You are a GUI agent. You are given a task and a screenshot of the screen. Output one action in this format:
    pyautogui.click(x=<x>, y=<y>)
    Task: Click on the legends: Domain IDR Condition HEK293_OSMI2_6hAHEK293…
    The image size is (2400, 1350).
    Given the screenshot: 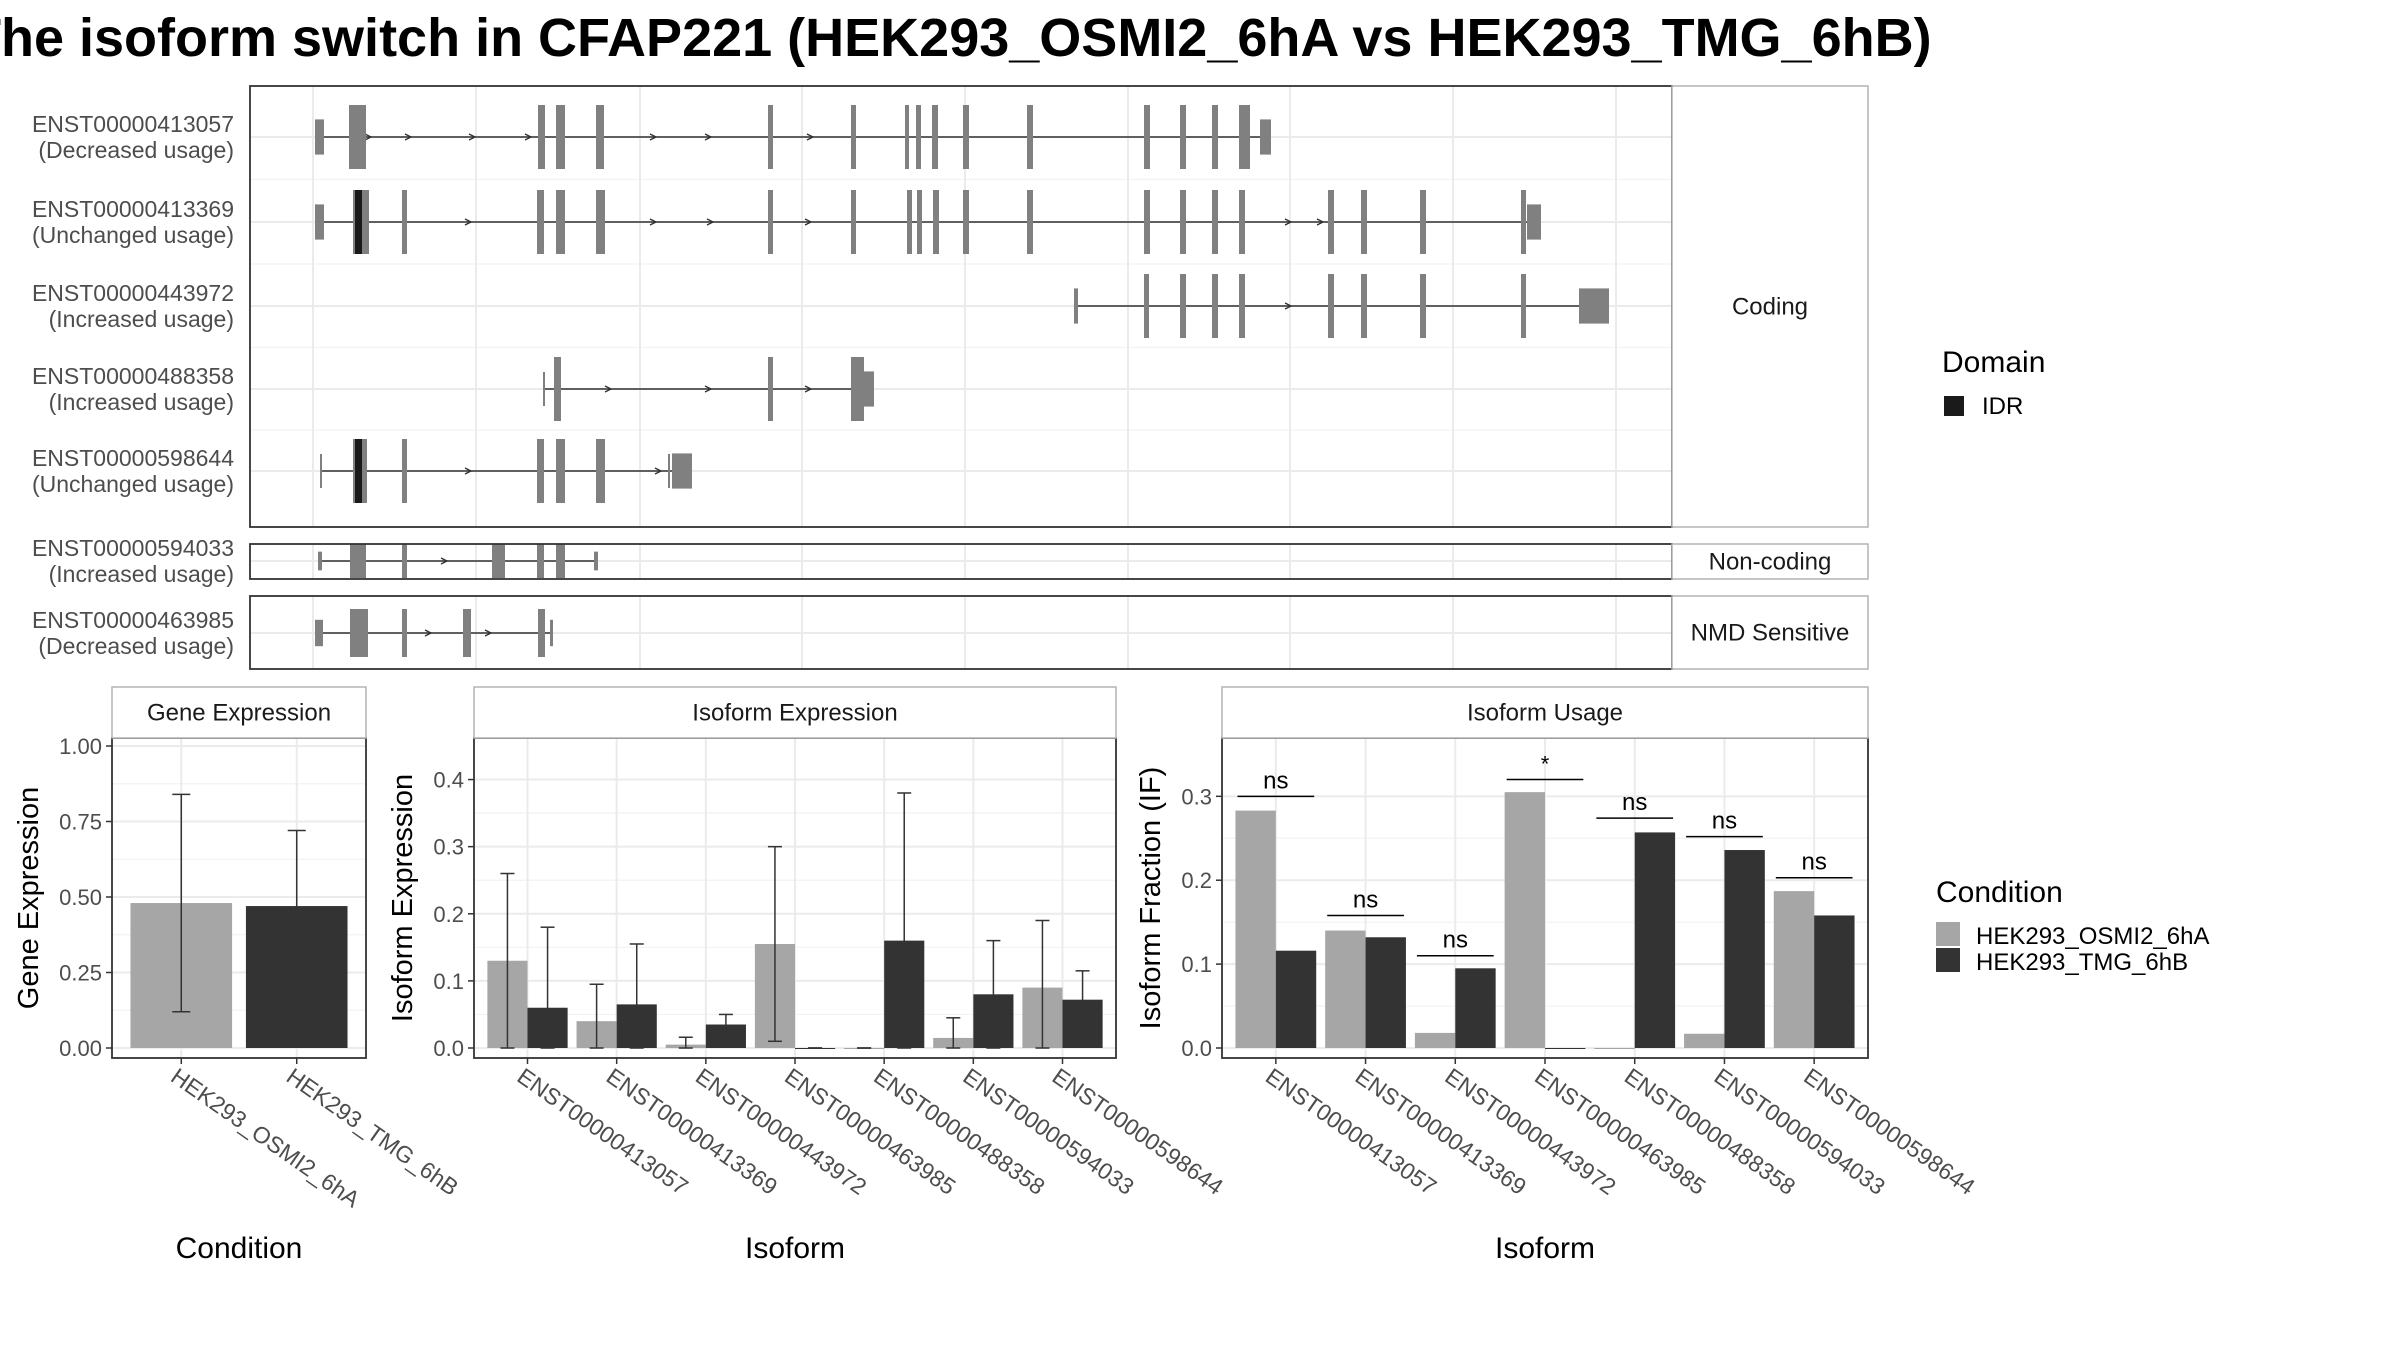 What is the action you would take?
    pyautogui.click(x=2072, y=661)
    